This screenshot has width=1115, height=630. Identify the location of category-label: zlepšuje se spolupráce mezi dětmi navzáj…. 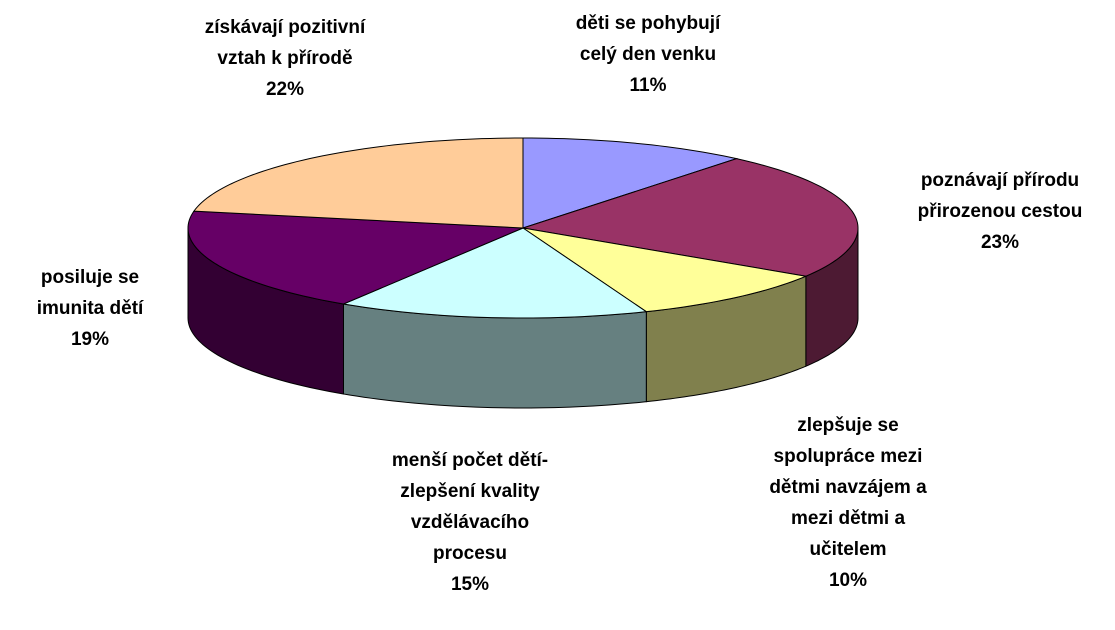
(848, 487).